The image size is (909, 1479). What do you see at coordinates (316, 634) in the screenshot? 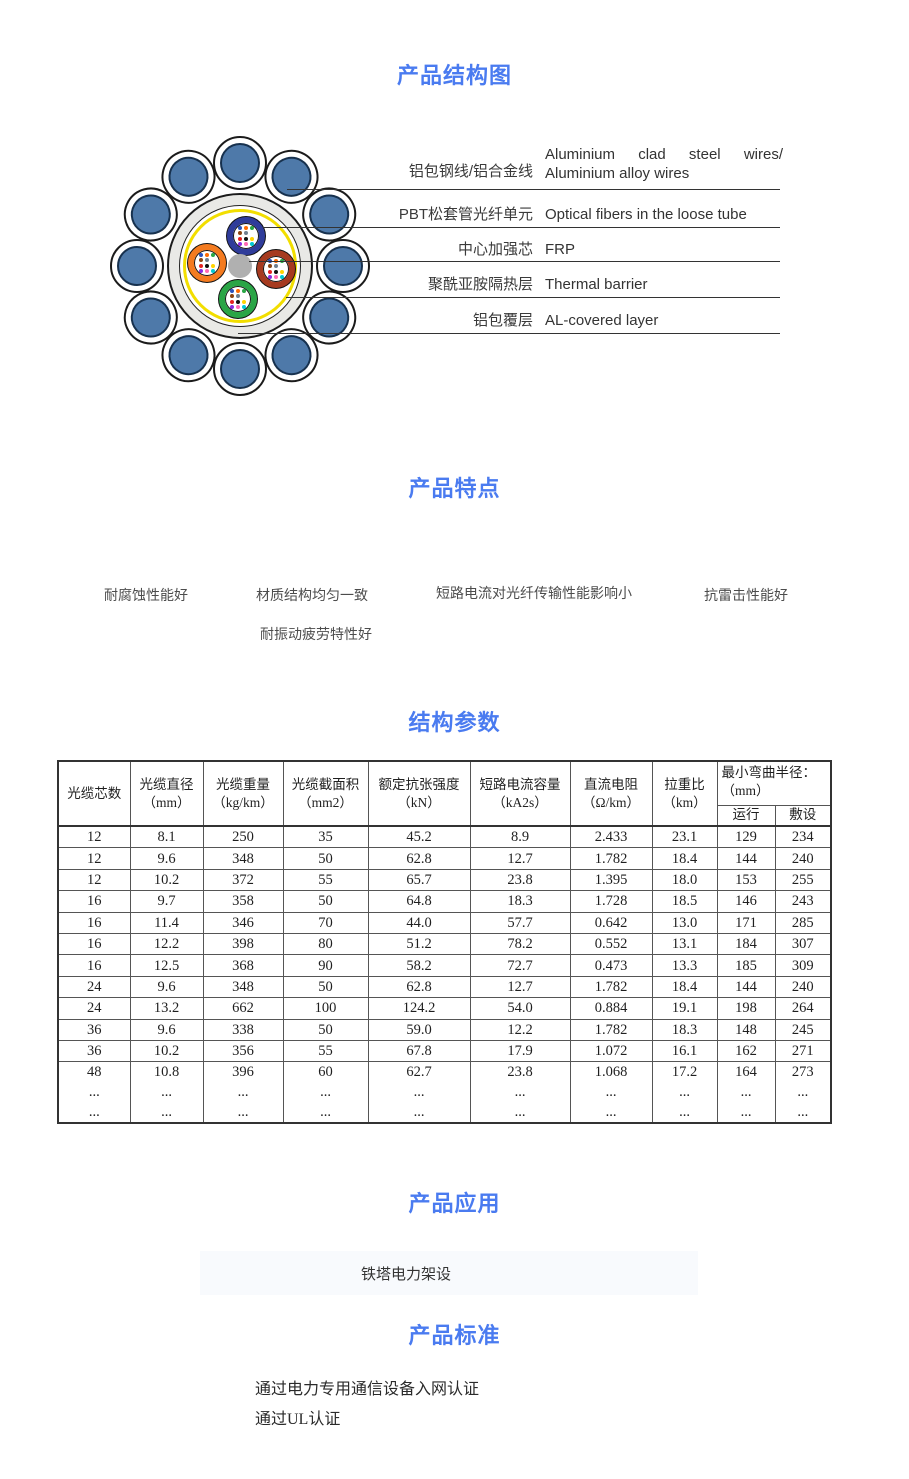
I see `feature-item: 耐振动疲劳特性好` at bounding box center [316, 634].